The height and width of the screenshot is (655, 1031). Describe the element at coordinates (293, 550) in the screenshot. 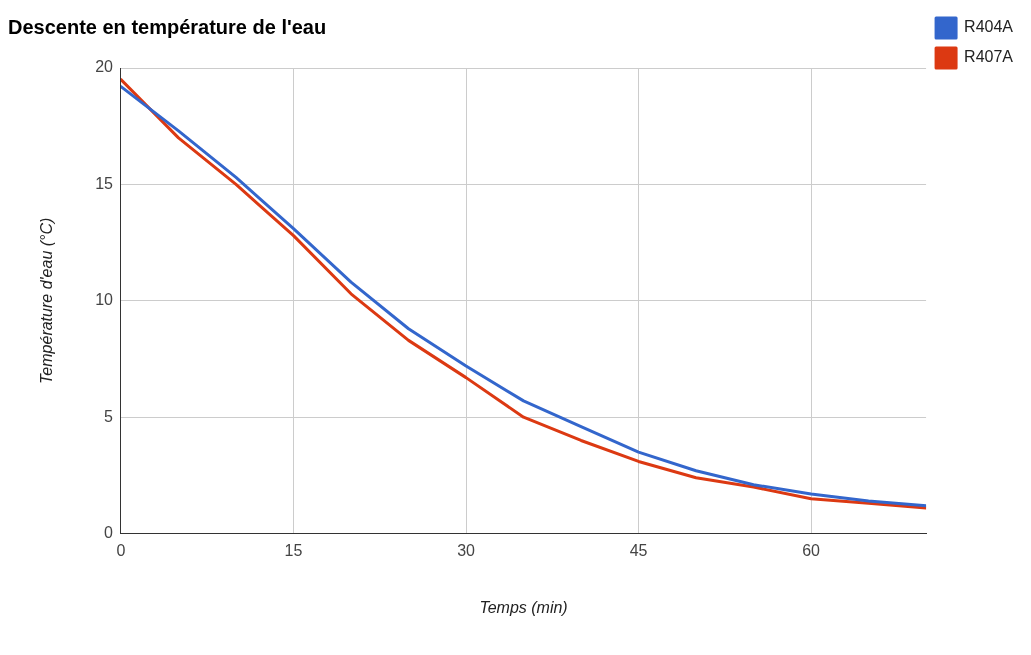

I see `x-tick-label: 15` at that location.